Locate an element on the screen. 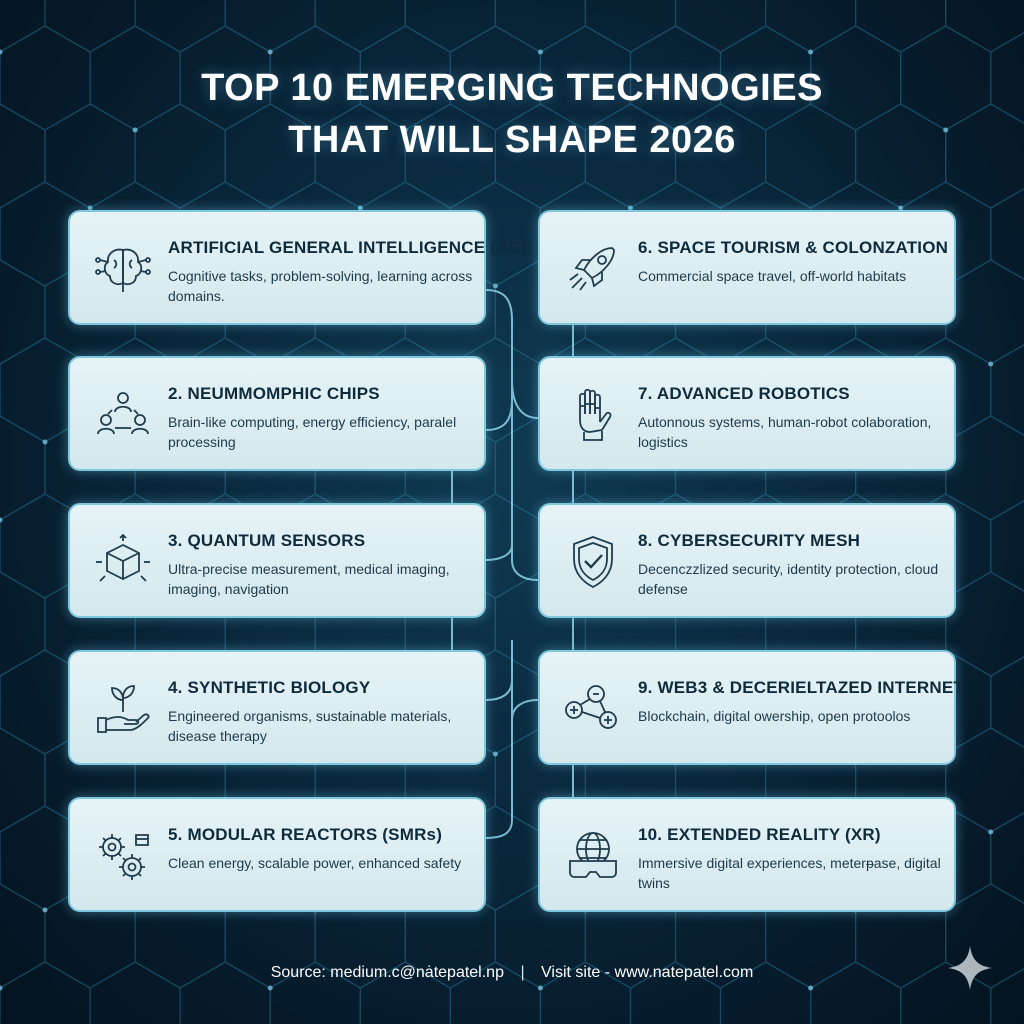 This screenshot has height=1024, width=1024. robot-hand-icon is located at coordinates (593, 415).